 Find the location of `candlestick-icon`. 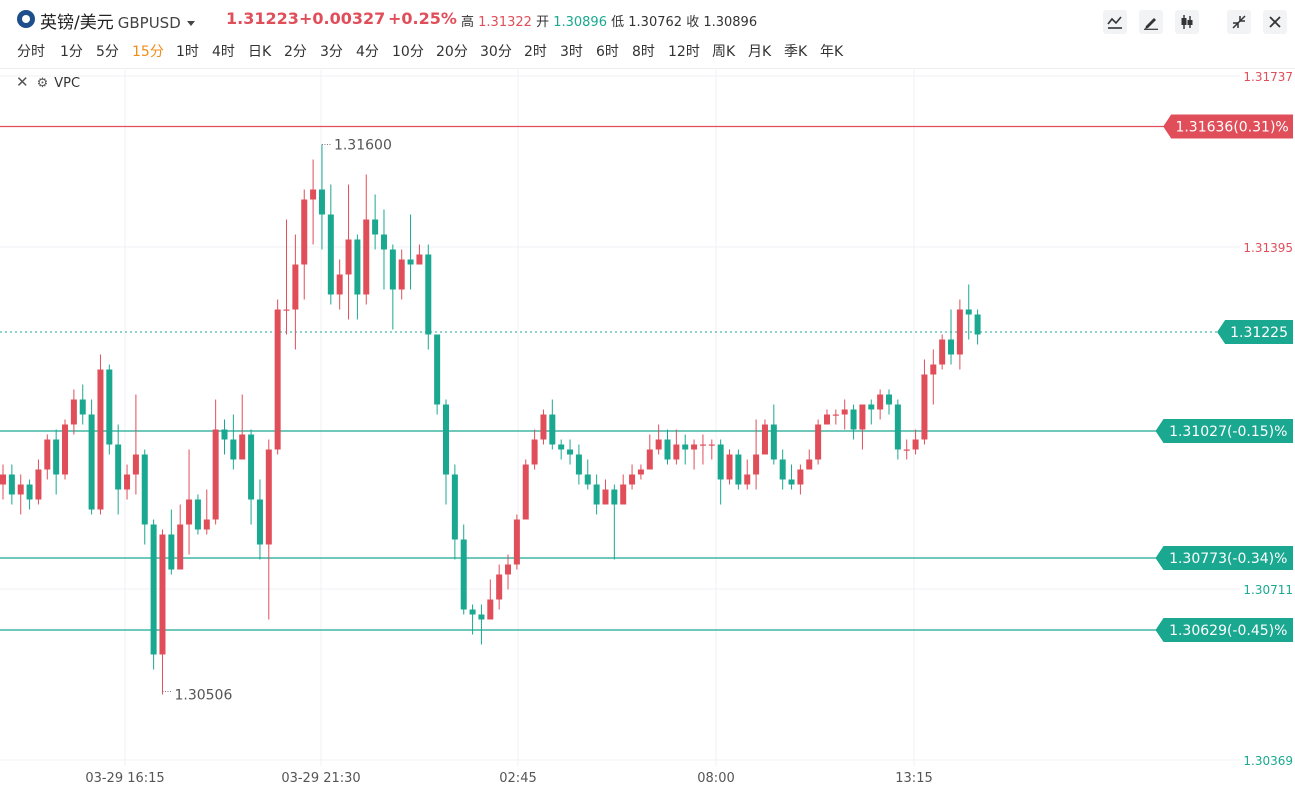

candlestick-icon is located at coordinates (1187, 22).